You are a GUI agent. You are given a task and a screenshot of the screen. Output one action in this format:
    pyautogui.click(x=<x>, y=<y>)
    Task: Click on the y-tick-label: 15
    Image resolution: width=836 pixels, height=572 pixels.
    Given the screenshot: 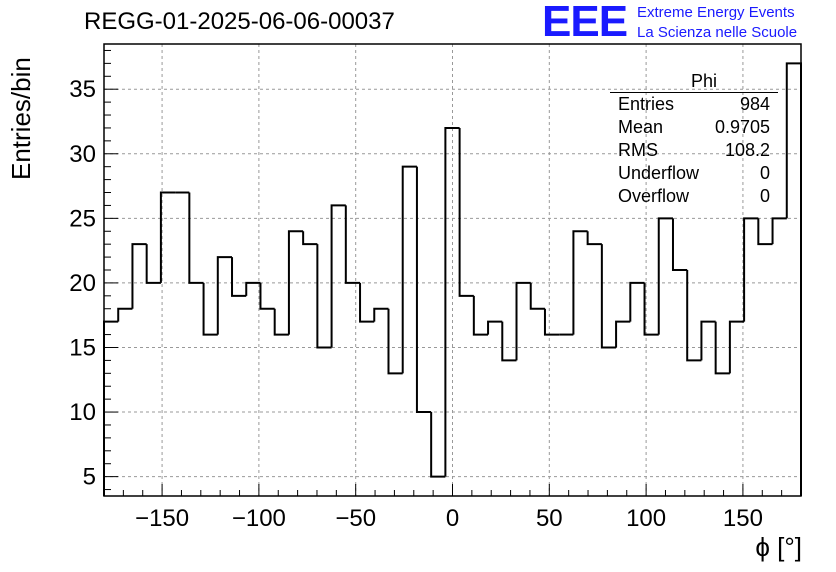 What is the action you would take?
    pyautogui.click(x=82, y=347)
    